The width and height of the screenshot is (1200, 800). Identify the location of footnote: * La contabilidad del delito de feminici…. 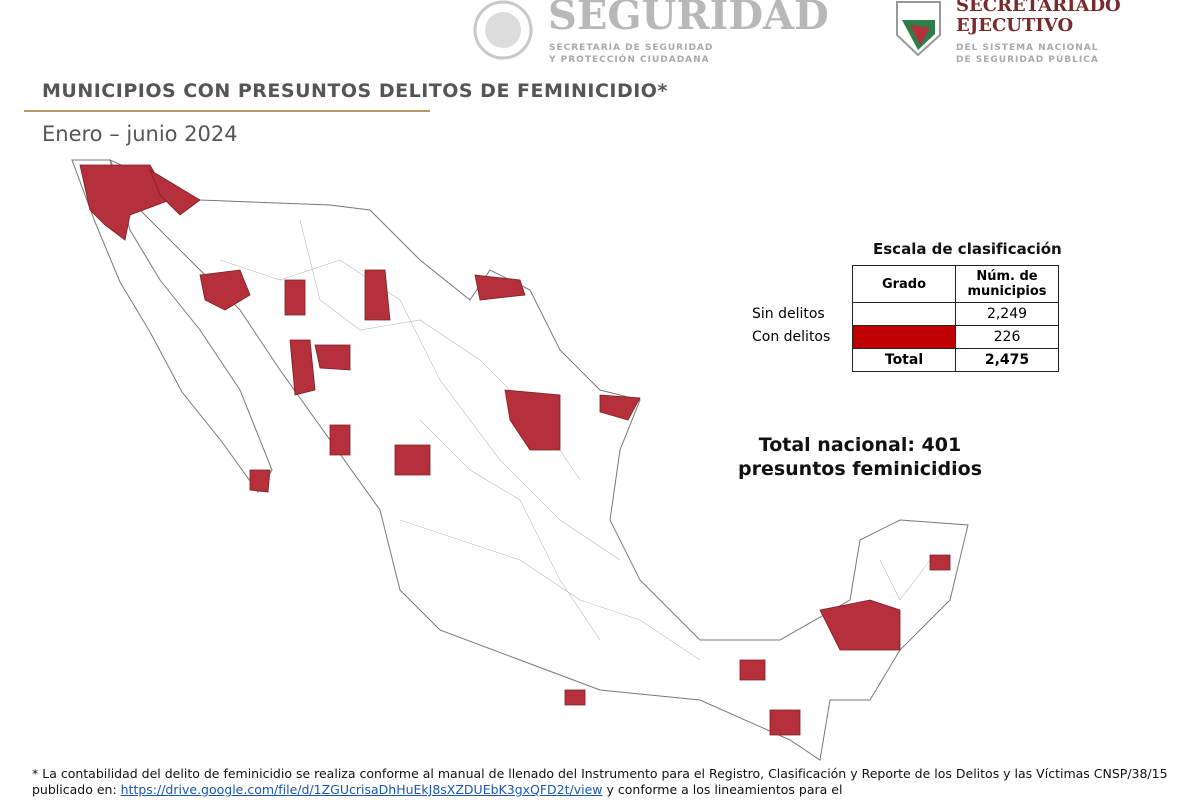
(602, 782).